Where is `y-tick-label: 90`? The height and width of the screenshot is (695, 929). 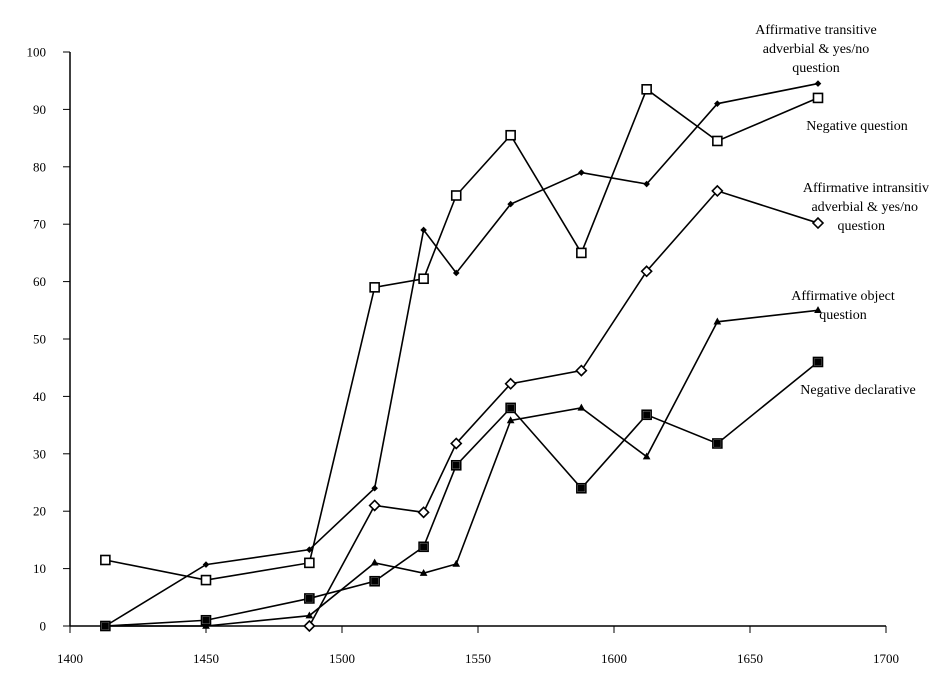
y-tick-label: 90 is located at coordinates (39, 109).